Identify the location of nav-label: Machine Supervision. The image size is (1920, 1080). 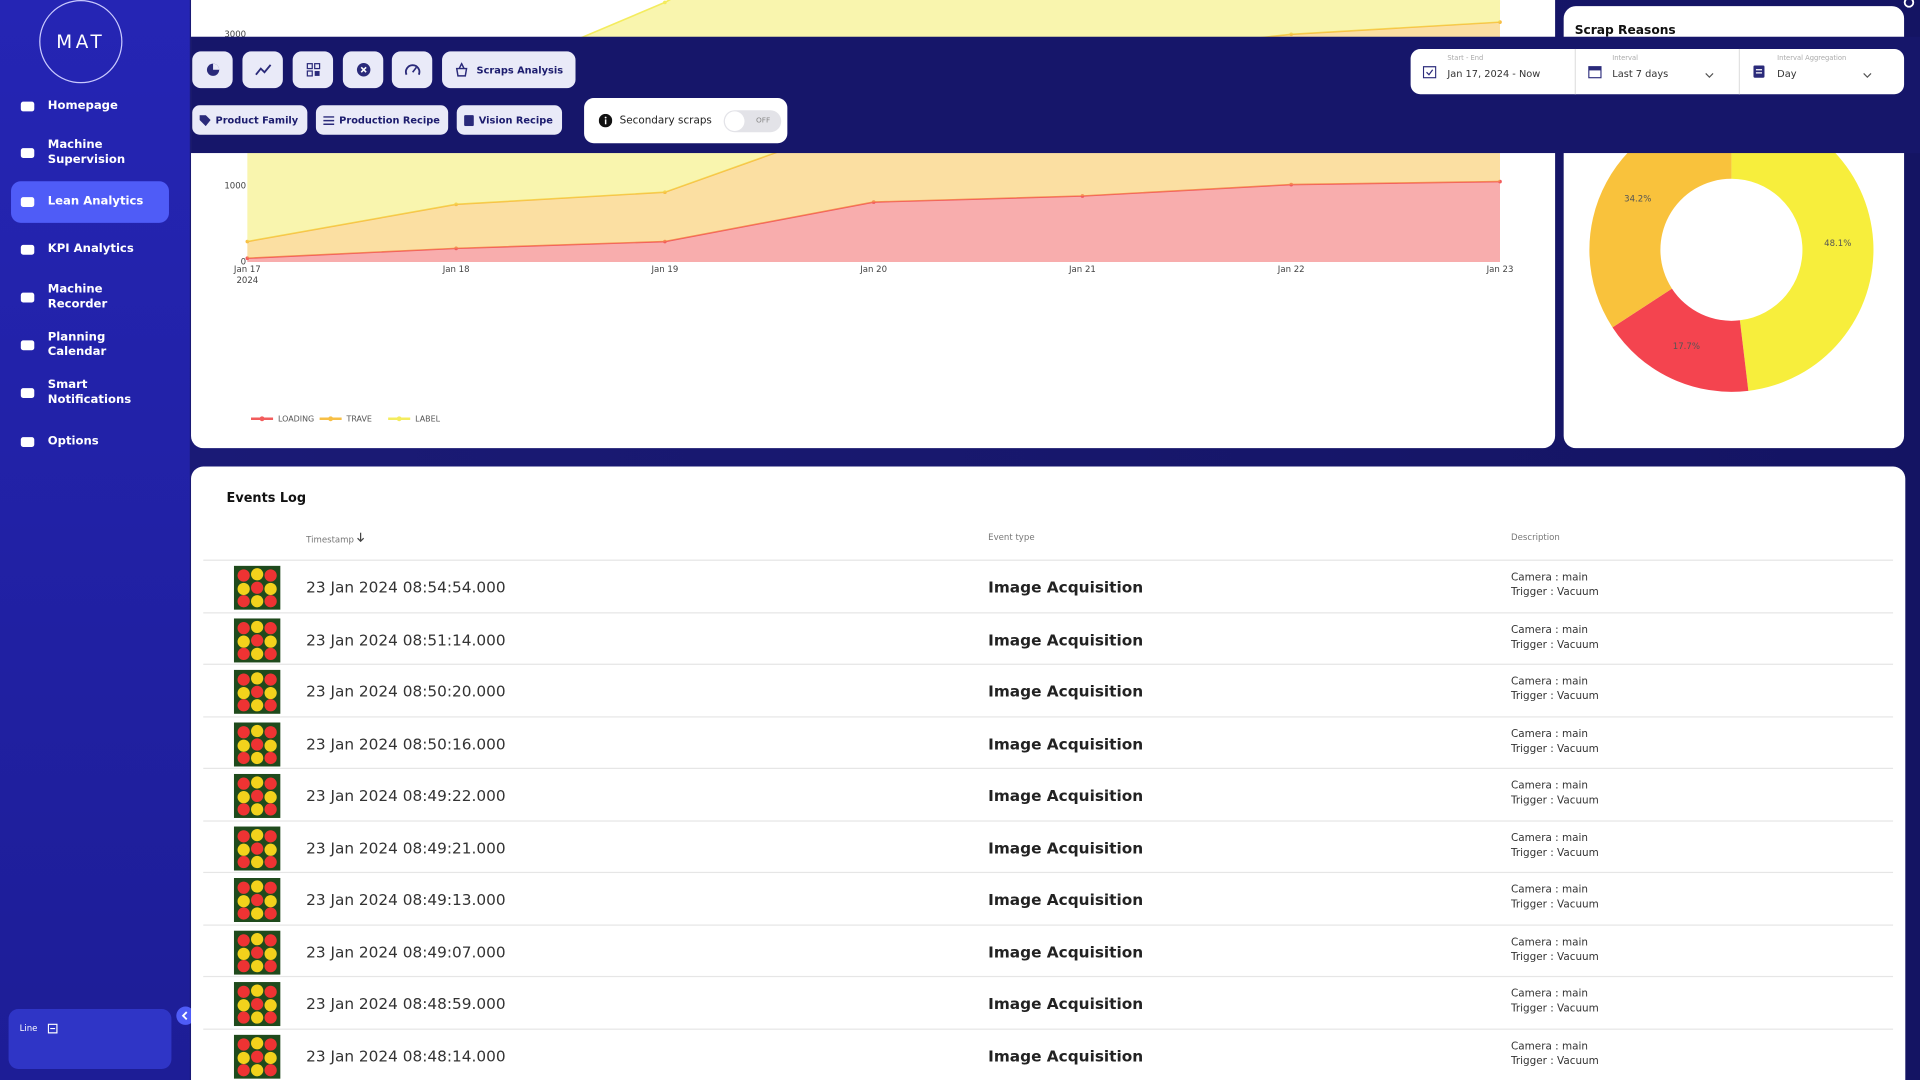
(86, 152).